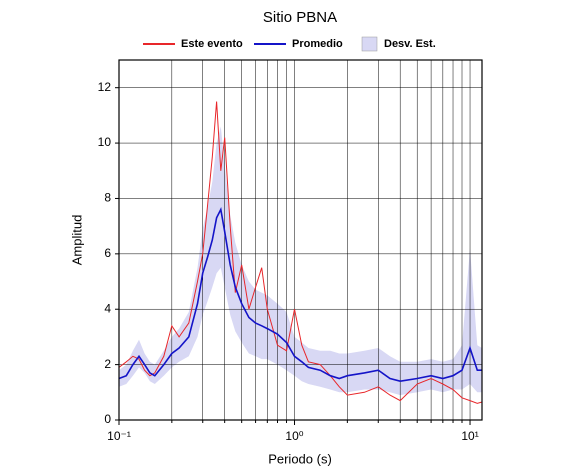 The width and height of the screenshot is (586, 475). Describe the element at coordinates (300, 458) in the screenshot. I see `x-axis-label: Periodo (s)` at that location.